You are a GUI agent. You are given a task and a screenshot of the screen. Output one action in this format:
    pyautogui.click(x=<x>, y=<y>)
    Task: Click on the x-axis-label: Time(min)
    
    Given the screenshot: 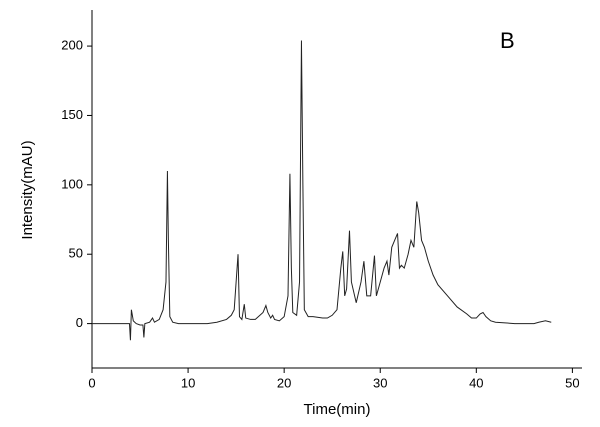 What is the action you would take?
    pyautogui.click(x=337, y=409)
    